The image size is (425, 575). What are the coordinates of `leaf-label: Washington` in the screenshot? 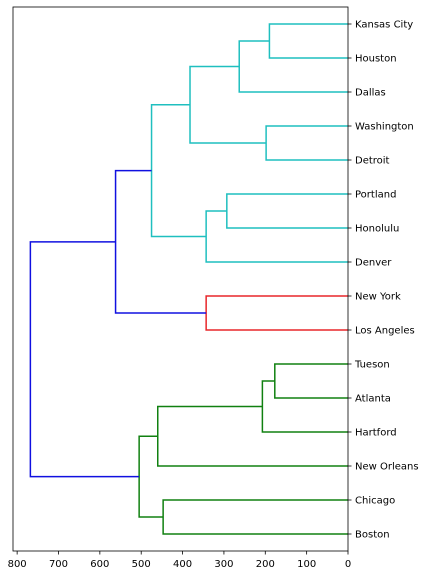 It's located at (384, 127).